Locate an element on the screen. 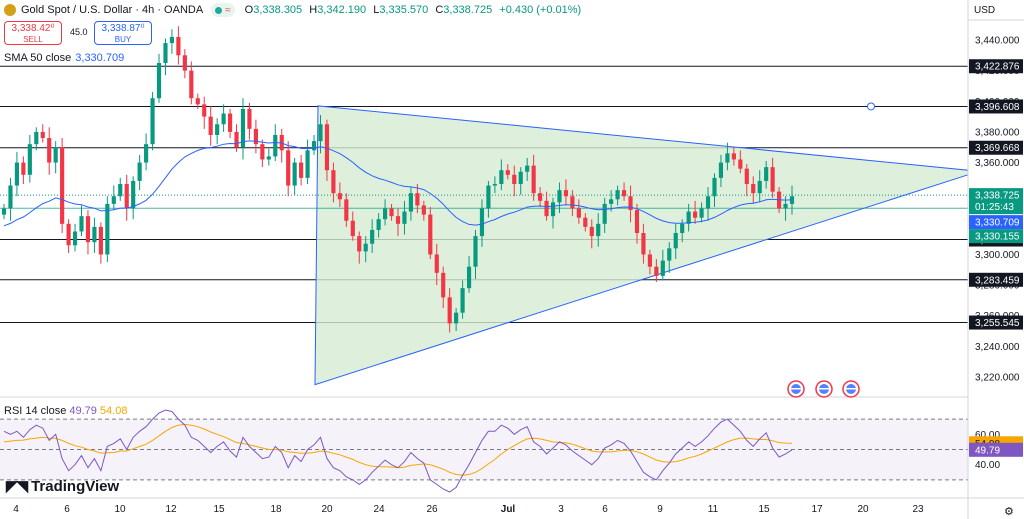  rsi-line is located at coordinates (398, 451).